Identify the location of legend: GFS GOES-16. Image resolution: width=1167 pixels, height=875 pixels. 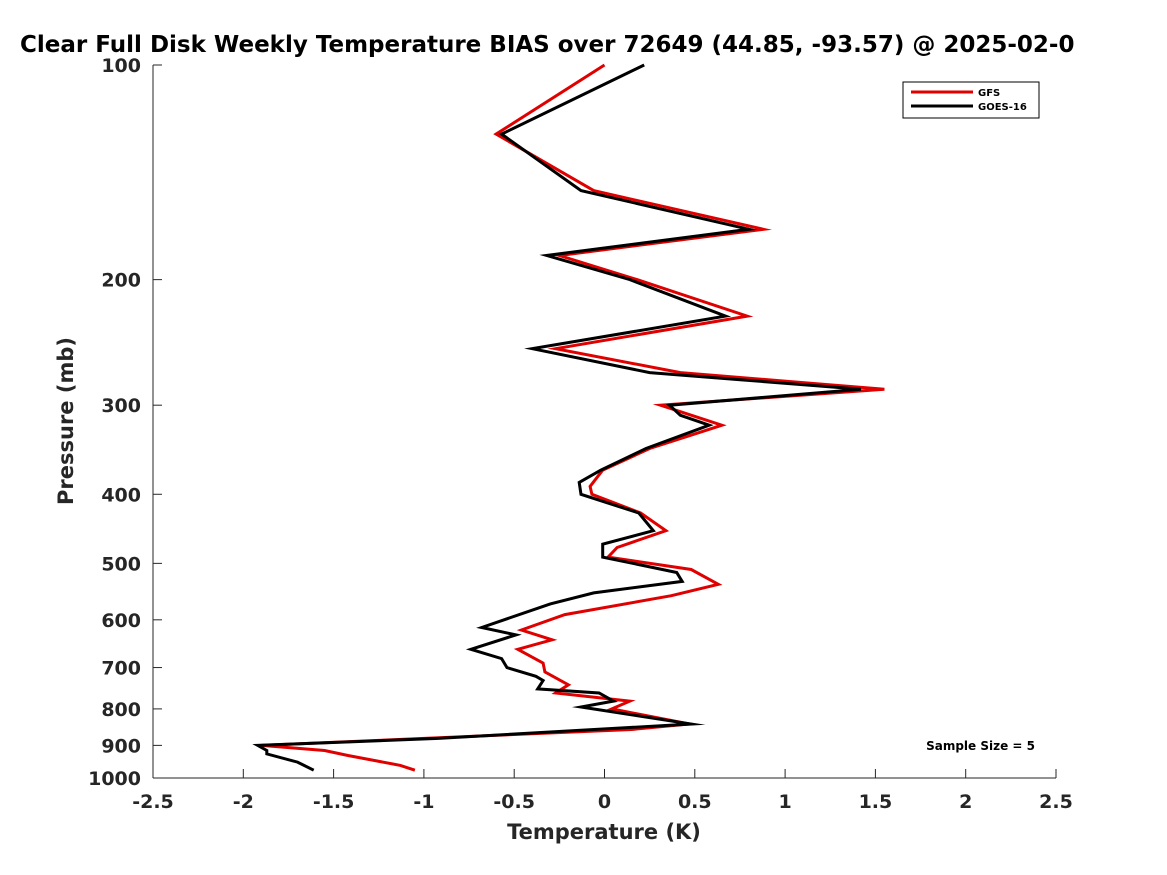
(971, 100).